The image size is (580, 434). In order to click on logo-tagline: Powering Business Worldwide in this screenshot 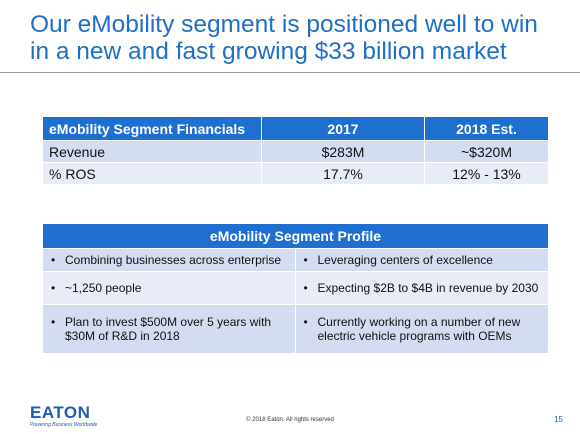, I will do `click(64, 425)`.